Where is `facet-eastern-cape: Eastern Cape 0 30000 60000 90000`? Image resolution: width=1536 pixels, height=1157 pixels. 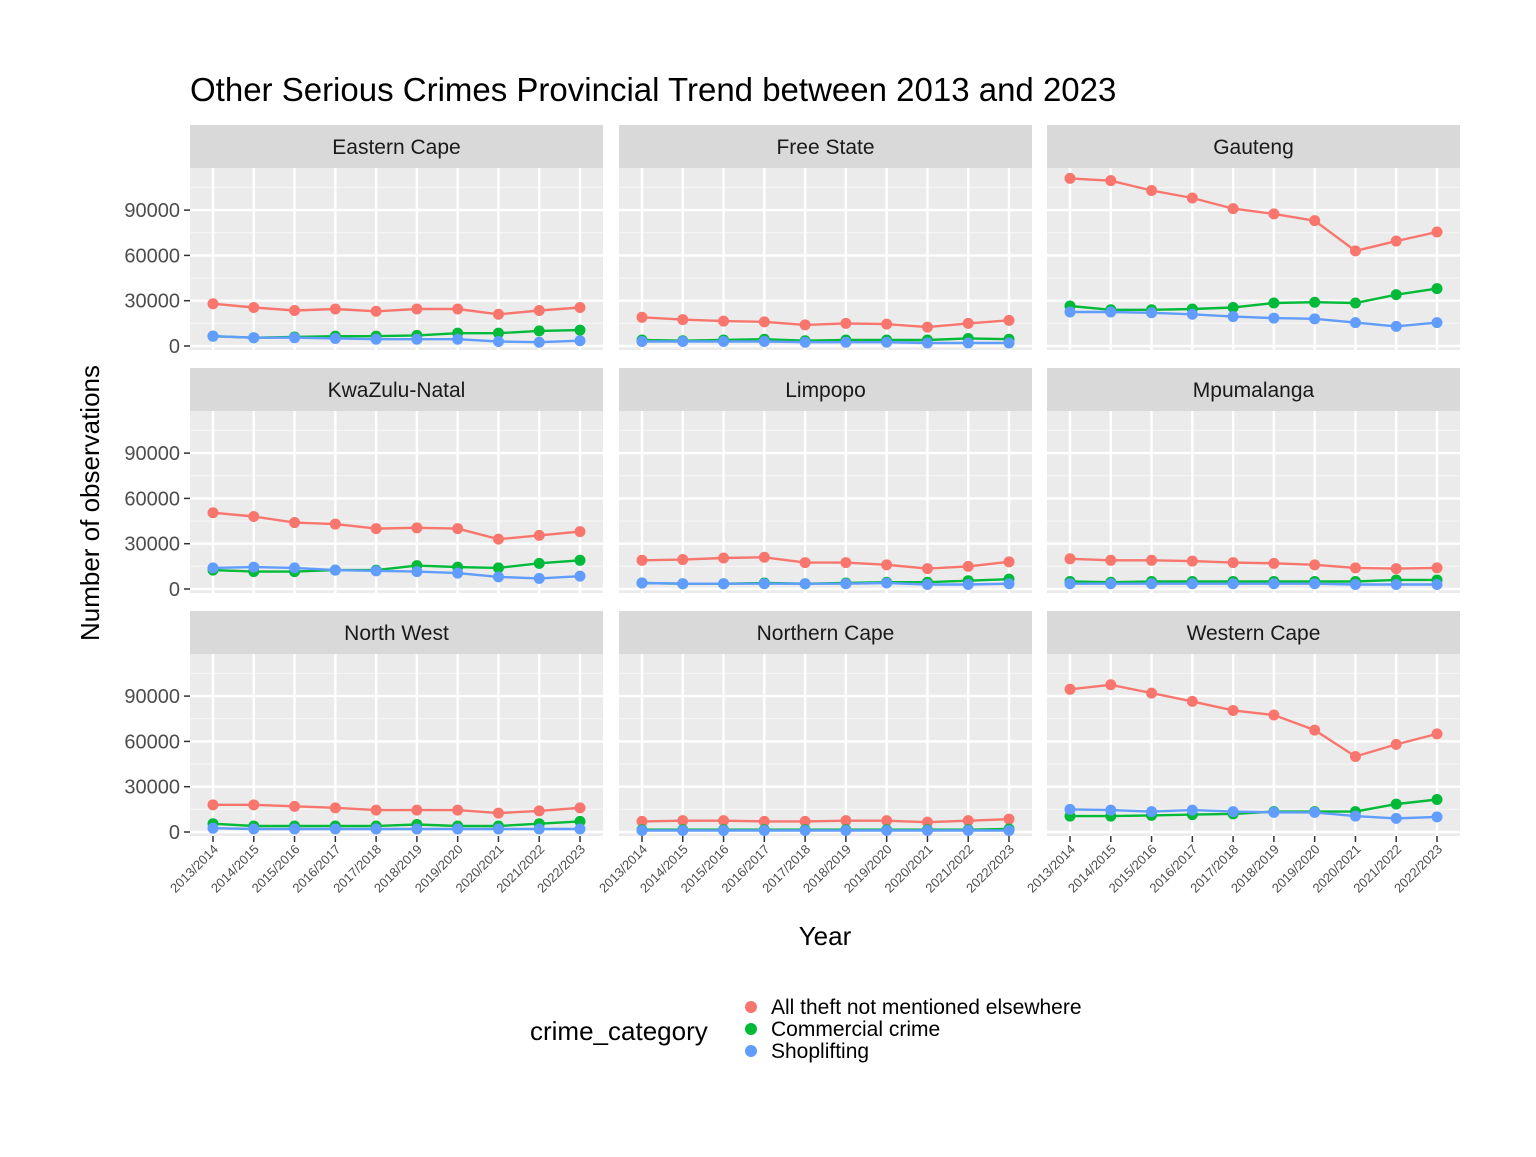
facet-eastern-cape: Eastern Cape 0 30000 60000 90000 is located at coordinates (363, 241).